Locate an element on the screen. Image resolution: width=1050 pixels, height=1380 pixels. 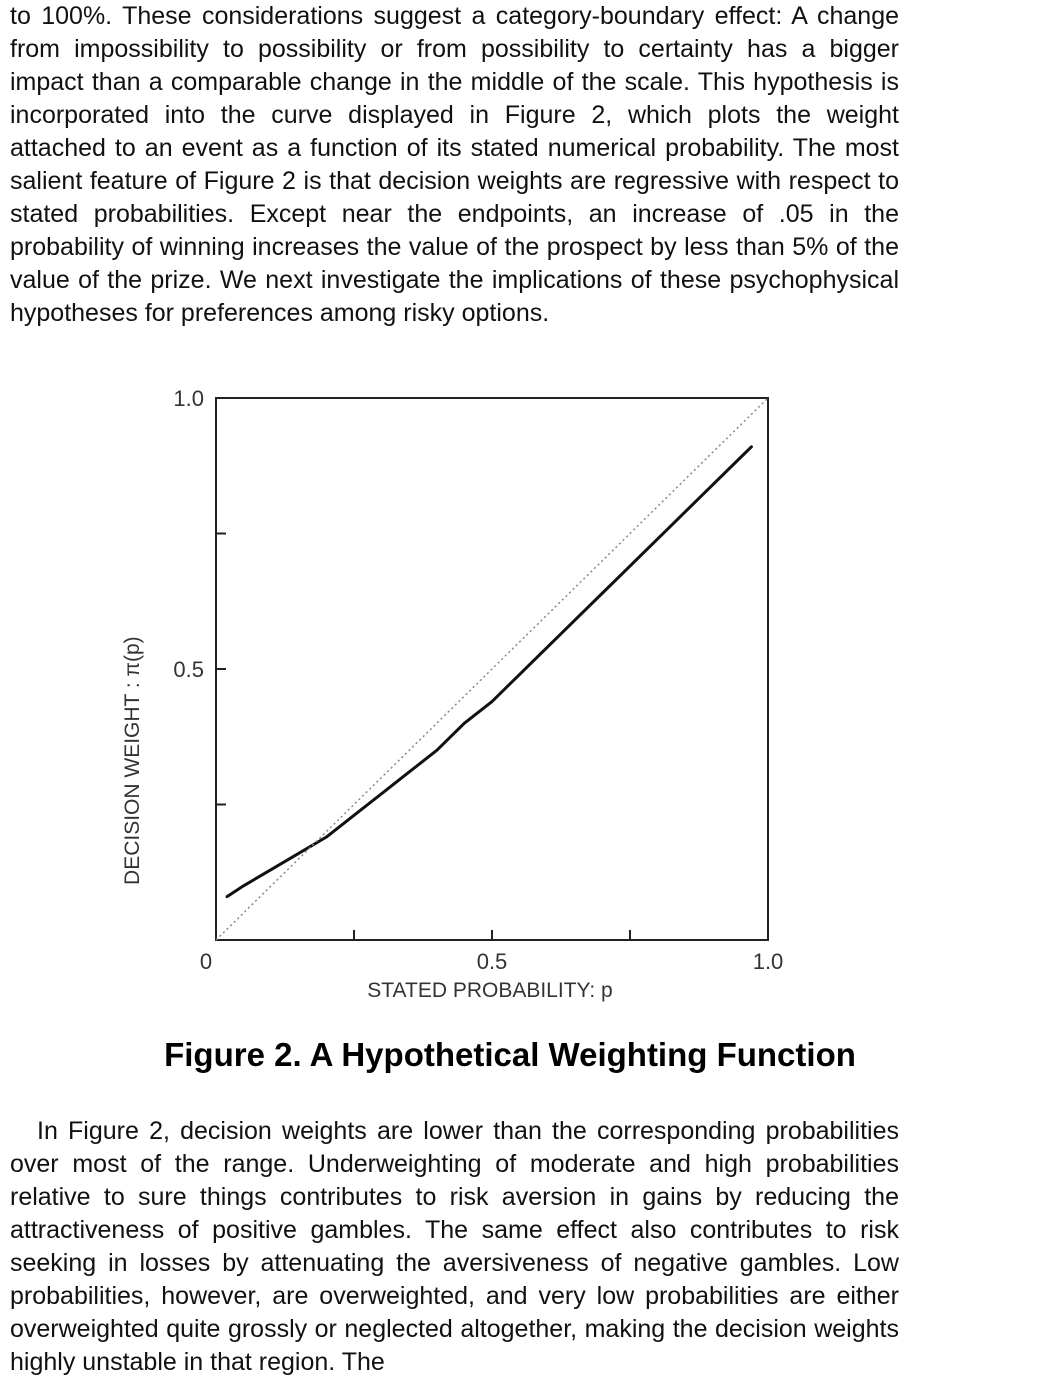
y-tick-labels: 0.5 1.0 is located at coordinates (188, 534).